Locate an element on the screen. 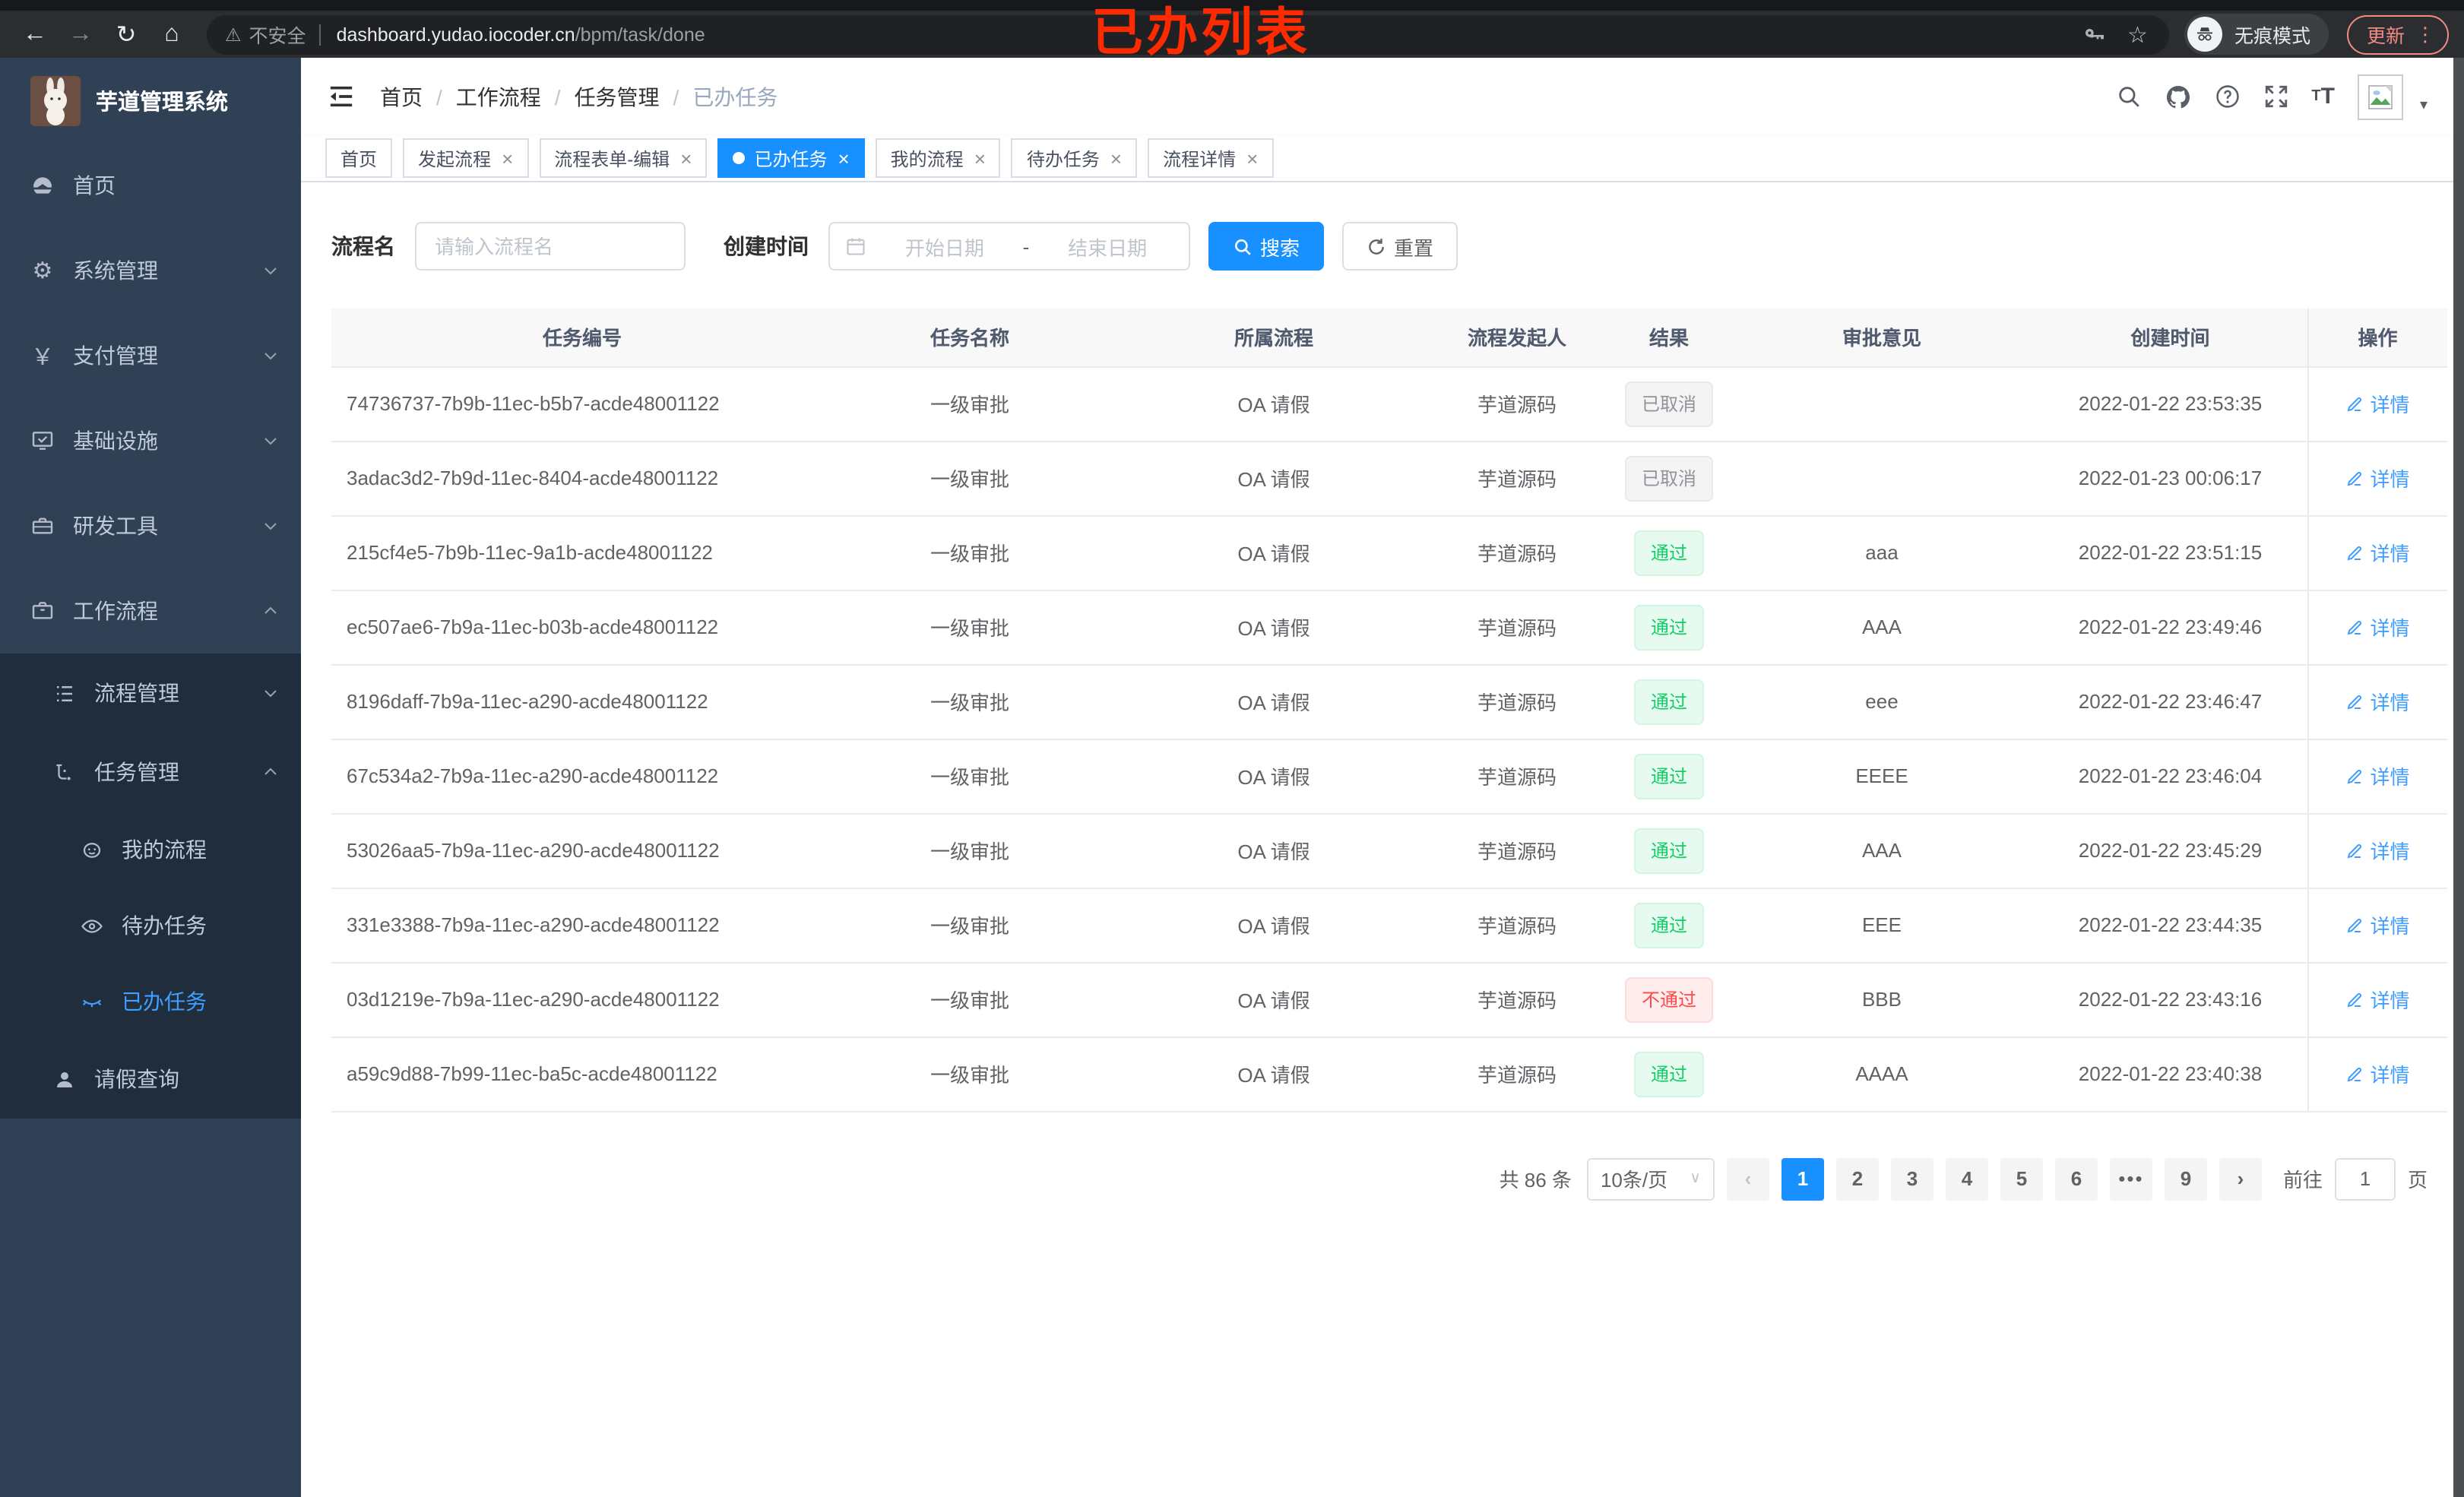 The height and width of the screenshot is (1497, 2464). browser-back-button: ← is located at coordinates (35, 33).